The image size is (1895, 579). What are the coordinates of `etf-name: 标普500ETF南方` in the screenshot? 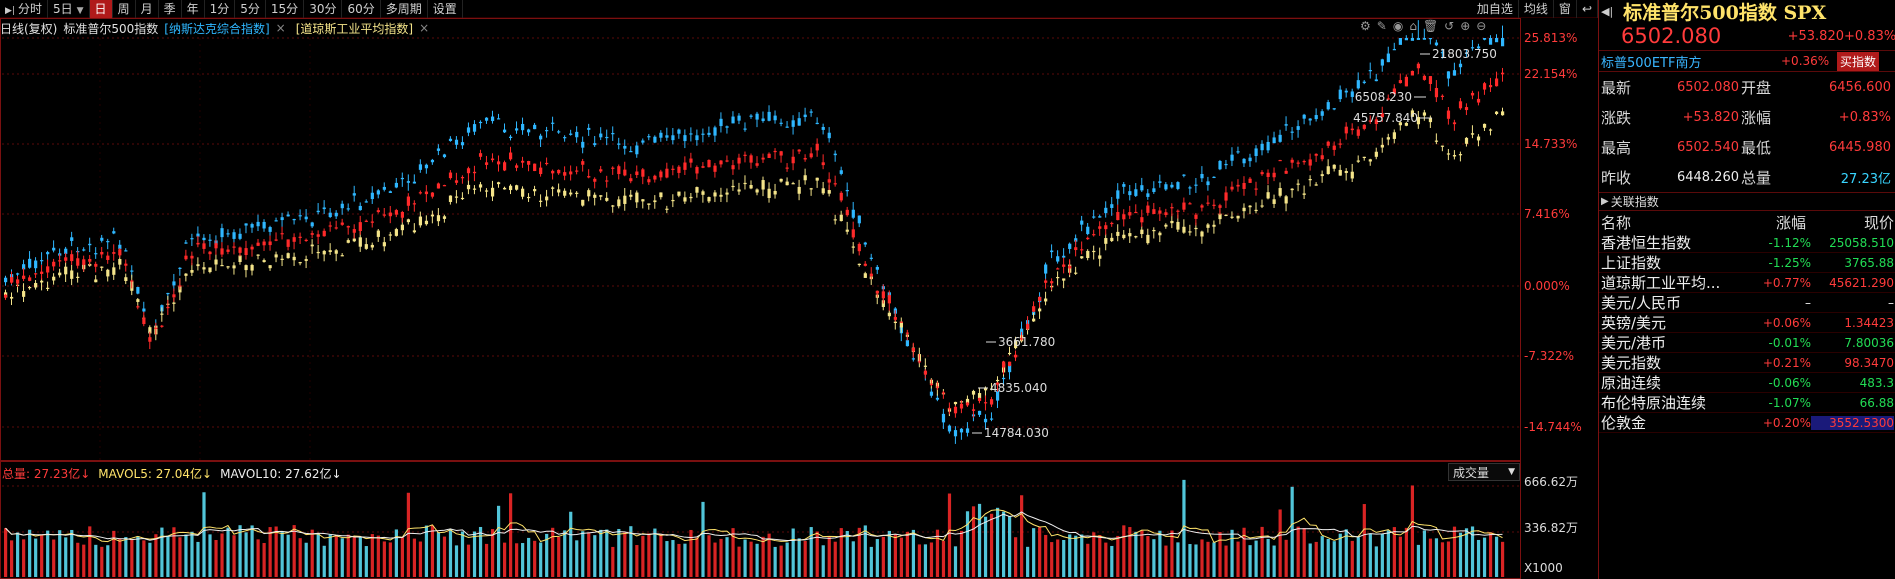 It's located at (1691, 61).